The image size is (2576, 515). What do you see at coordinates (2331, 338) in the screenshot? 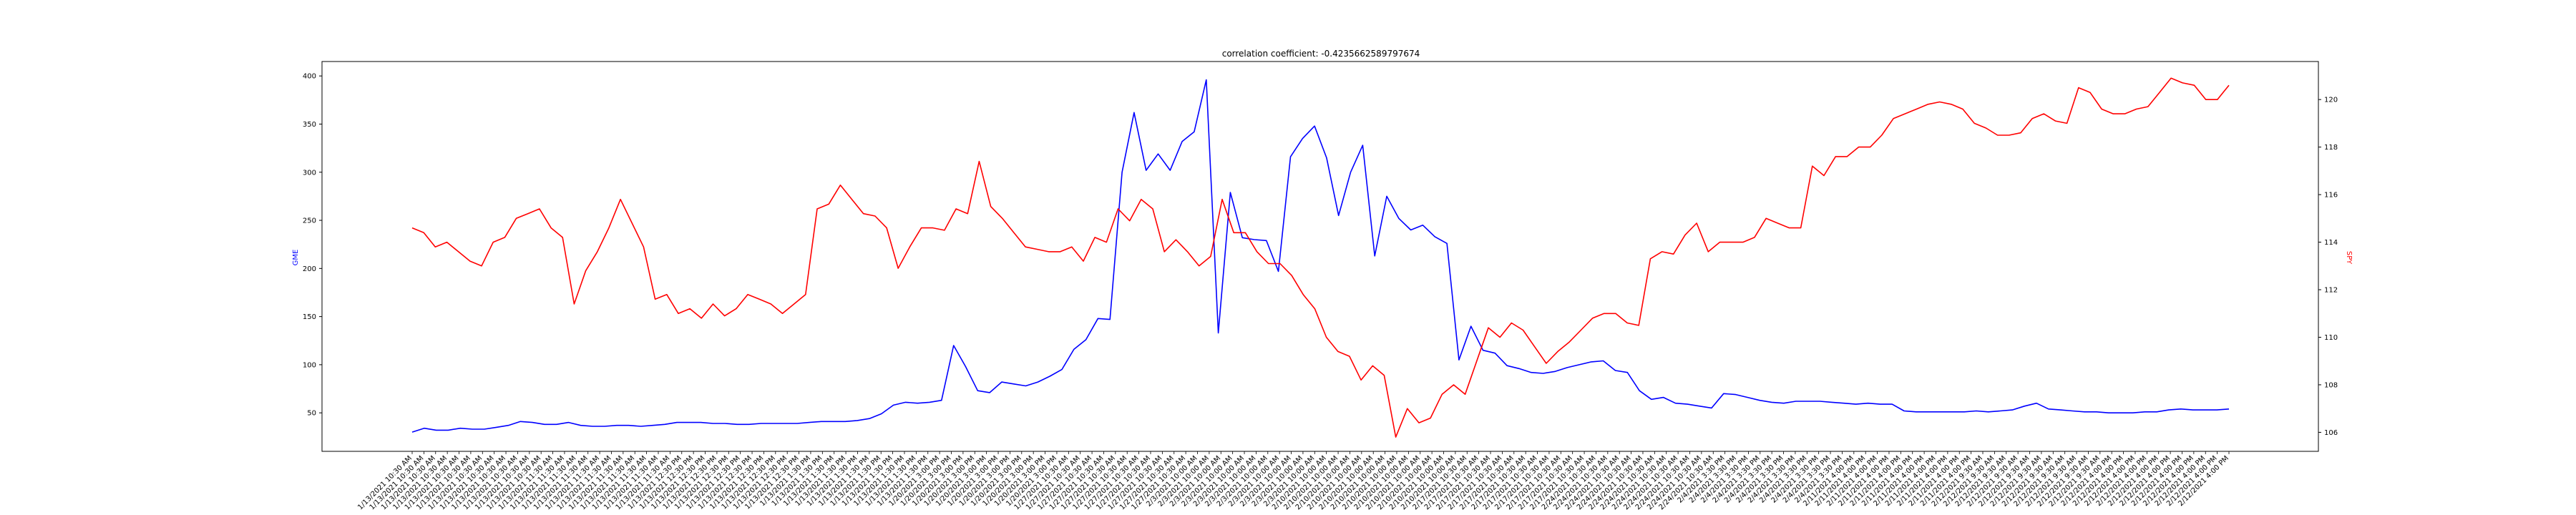
I see `right-y-tick-label: 110` at bounding box center [2331, 338].